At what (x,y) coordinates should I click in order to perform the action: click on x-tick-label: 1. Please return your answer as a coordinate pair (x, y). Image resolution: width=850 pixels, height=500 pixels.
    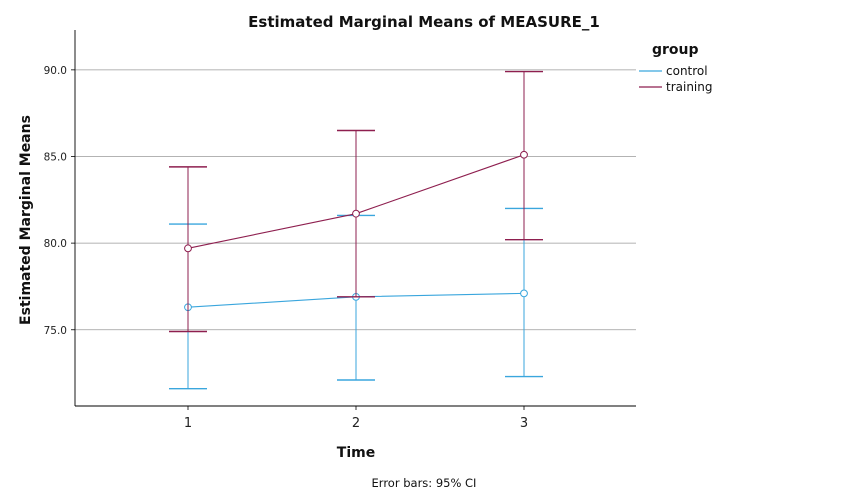
    Looking at the image, I should click on (188, 423).